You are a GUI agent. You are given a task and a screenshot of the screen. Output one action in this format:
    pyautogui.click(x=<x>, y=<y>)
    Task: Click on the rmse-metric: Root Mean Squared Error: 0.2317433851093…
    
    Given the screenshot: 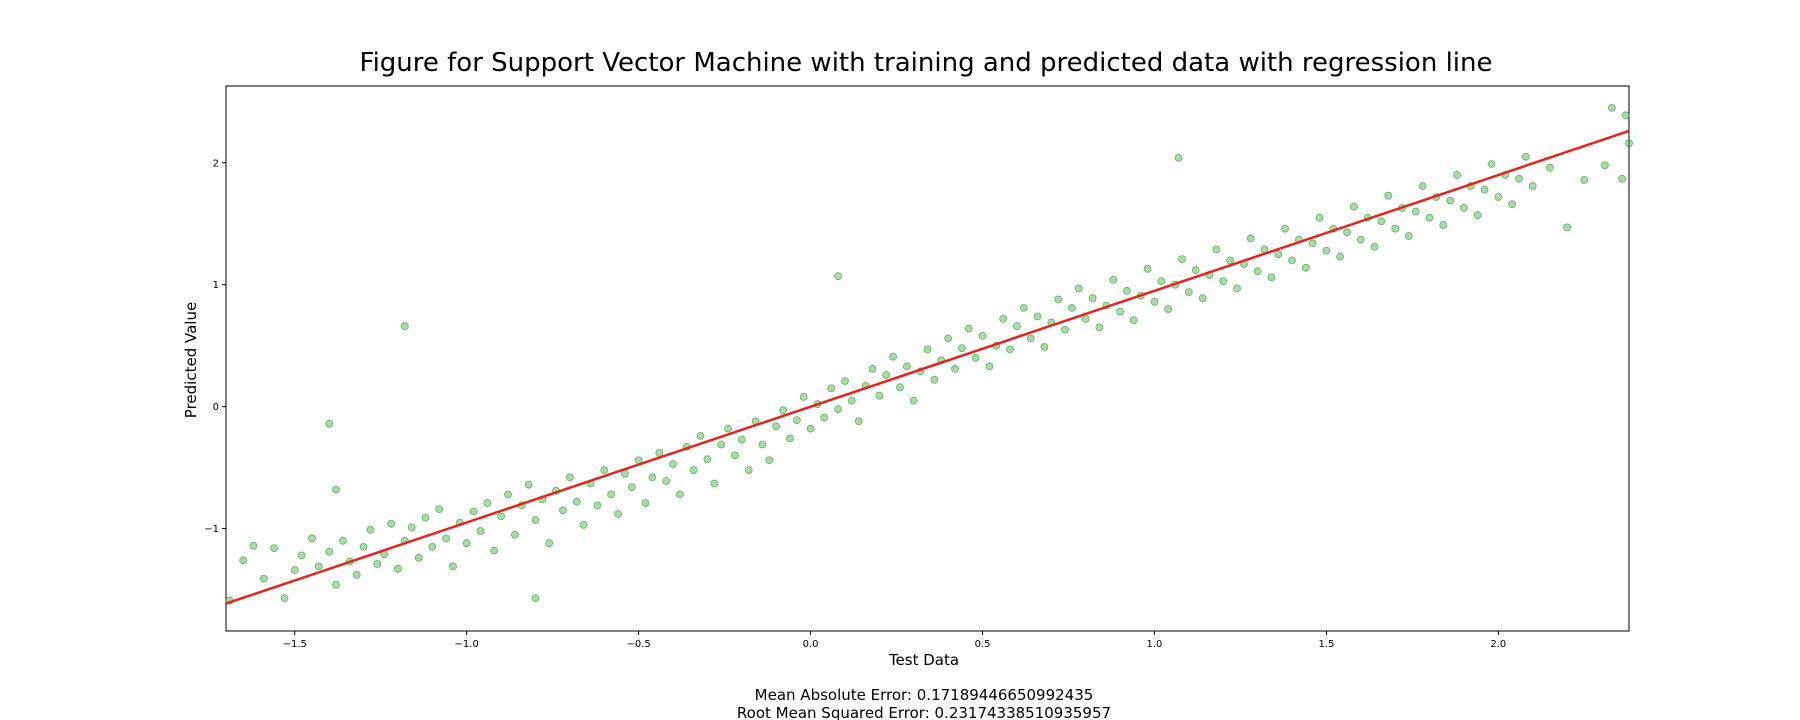 What is the action you would take?
    pyautogui.click(x=924, y=712)
    